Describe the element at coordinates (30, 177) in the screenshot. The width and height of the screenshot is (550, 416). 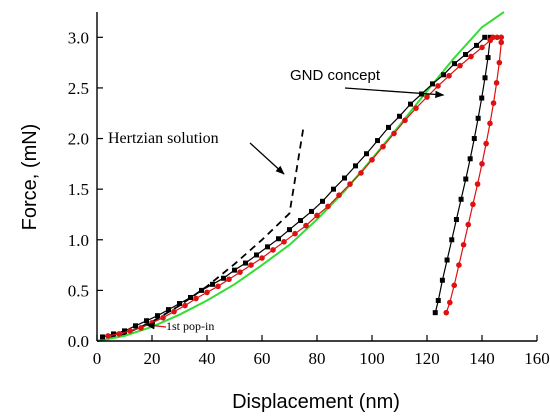
I see `y-axis-title: Force, (mN)` at that location.